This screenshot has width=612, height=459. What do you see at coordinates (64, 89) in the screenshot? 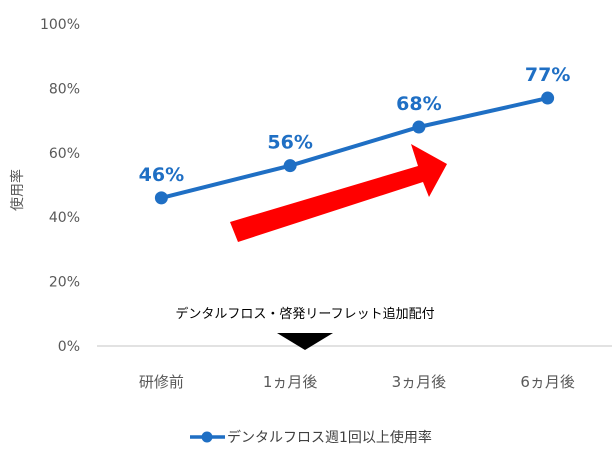
I see `y-tick-label: 80%` at bounding box center [64, 89].